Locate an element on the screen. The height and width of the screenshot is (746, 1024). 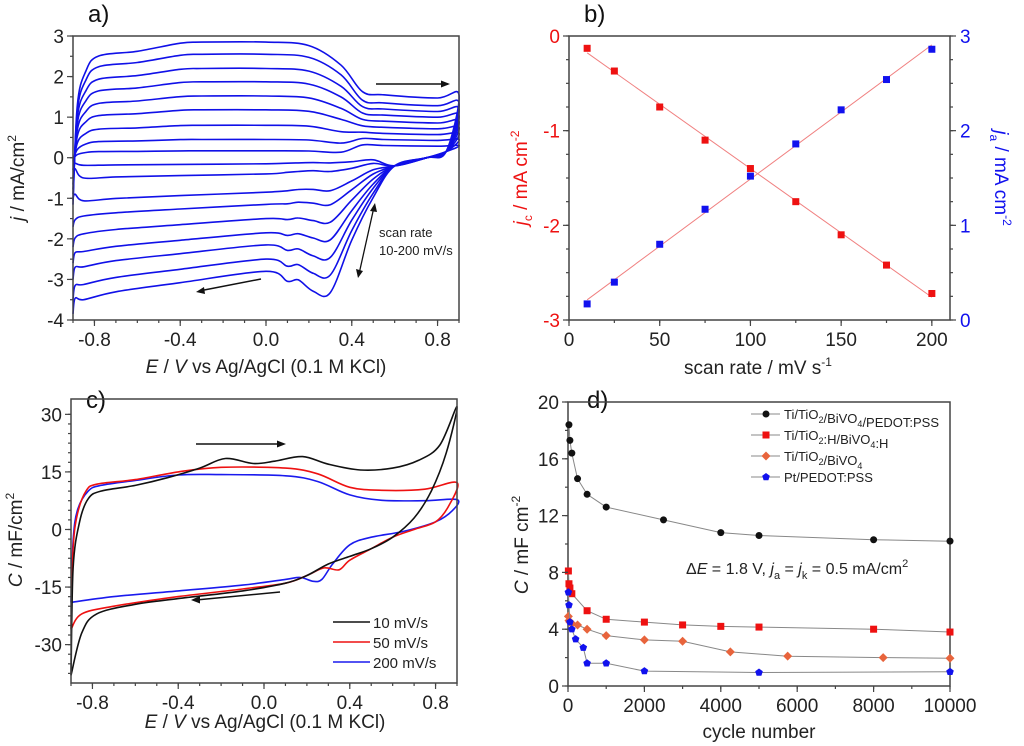
panel-a-xtick-label: -0.4 is located at coordinates (180, 340).